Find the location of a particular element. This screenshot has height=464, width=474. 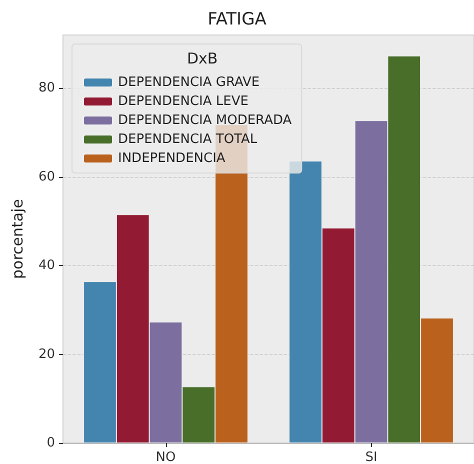

x-tick-label: SI is located at coordinates (371, 457).